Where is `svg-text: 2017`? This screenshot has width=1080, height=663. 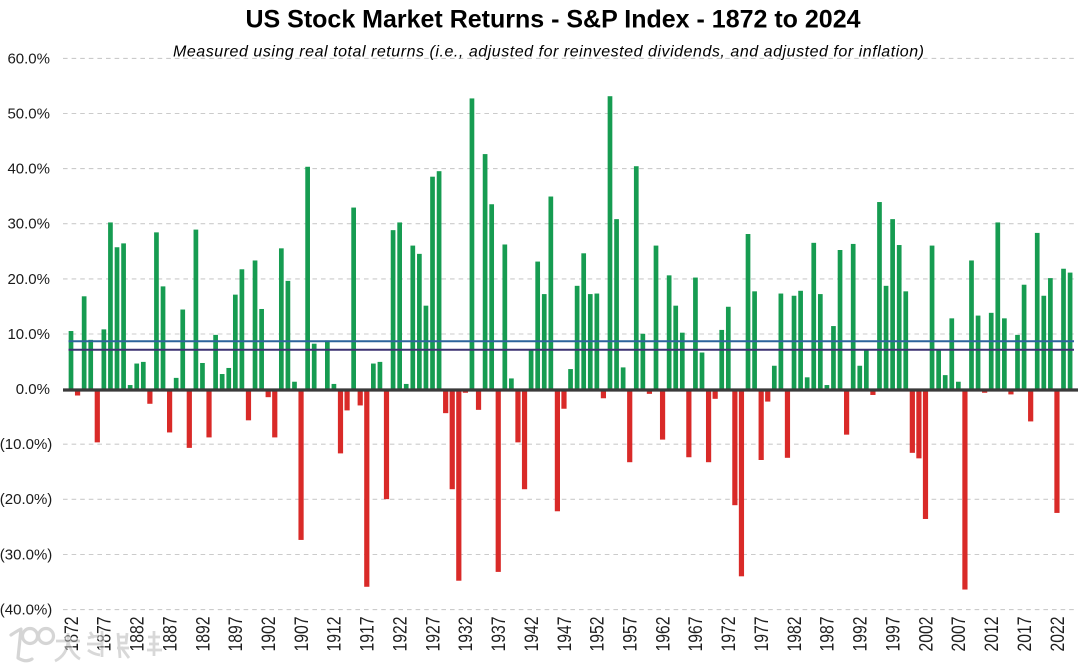 svg-text: 2017 is located at coordinates (1025, 634).